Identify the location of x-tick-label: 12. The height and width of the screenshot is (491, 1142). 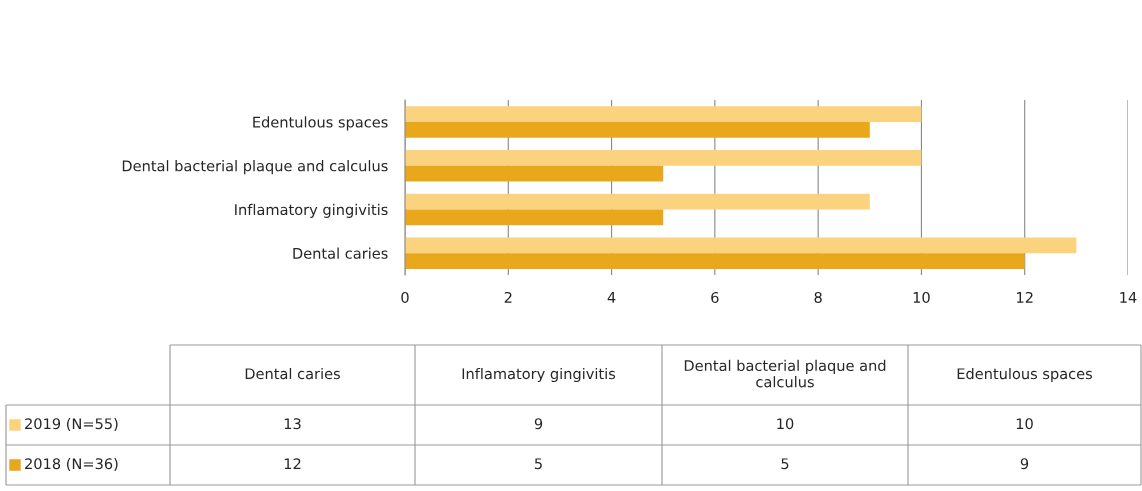
(1025, 297).